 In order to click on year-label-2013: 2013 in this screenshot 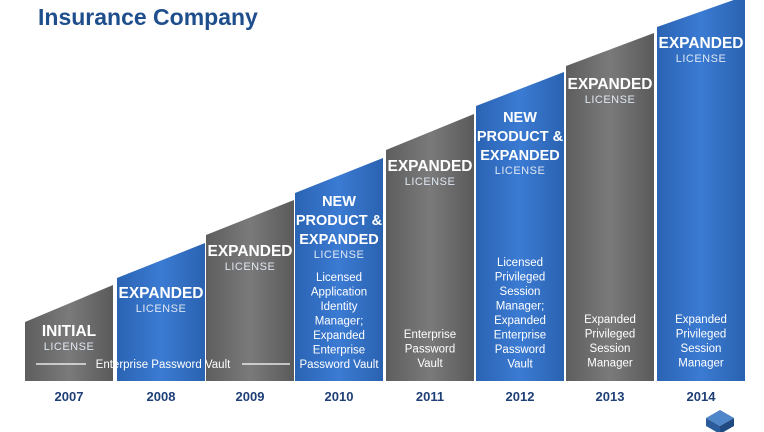, I will do `click(610, 396)`.